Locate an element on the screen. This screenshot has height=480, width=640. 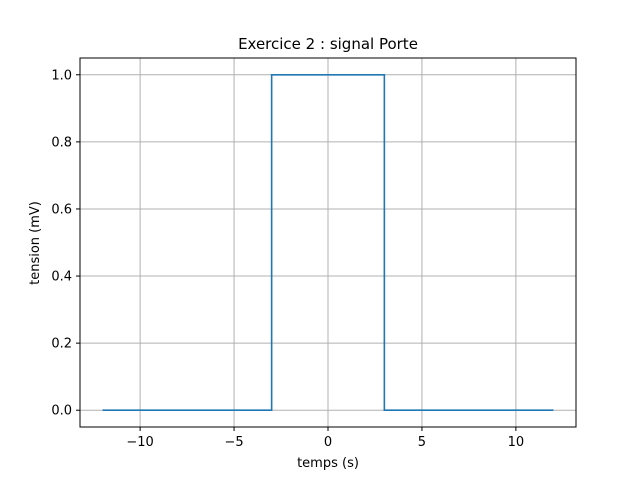
x-tick-label: 0 is located at coordinates (328, 442).